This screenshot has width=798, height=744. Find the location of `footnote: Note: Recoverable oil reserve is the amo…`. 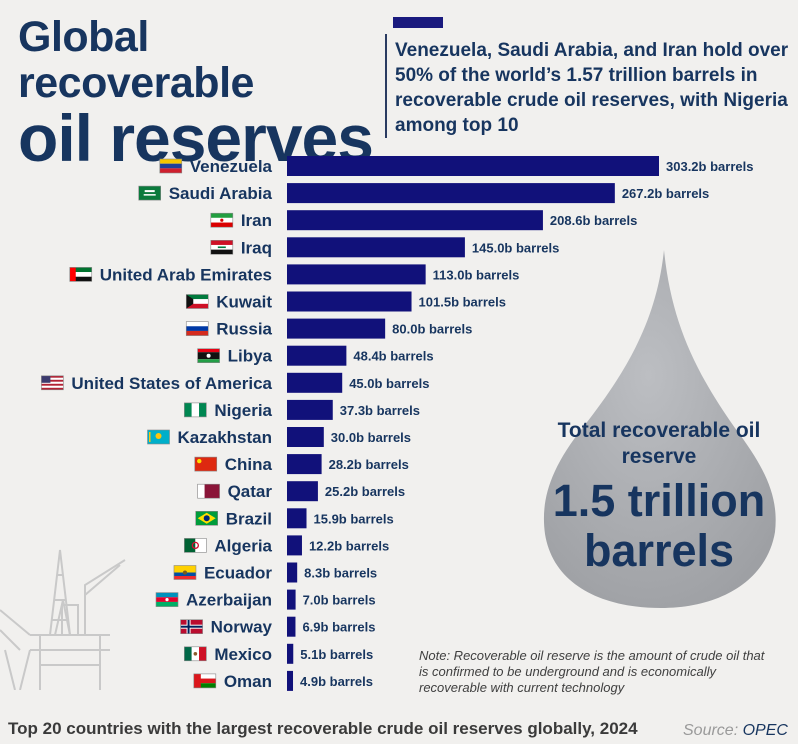

footnote: Note: Recoverable oil reserve is the amo… is located at coordinates (592, 671).